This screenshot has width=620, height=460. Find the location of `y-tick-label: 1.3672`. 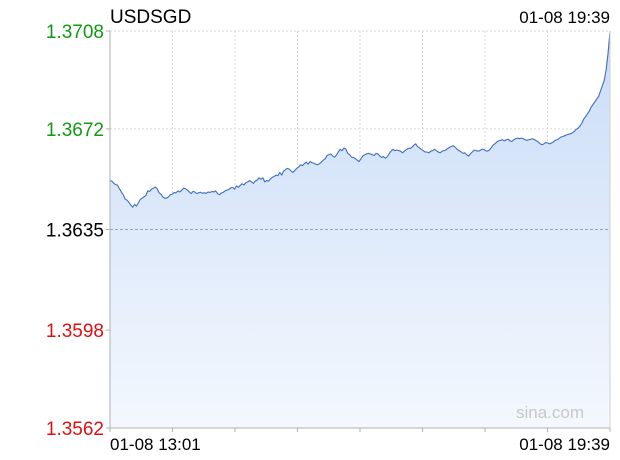

y-tick-label: 1.3672 is located at coordinates (75, 130).